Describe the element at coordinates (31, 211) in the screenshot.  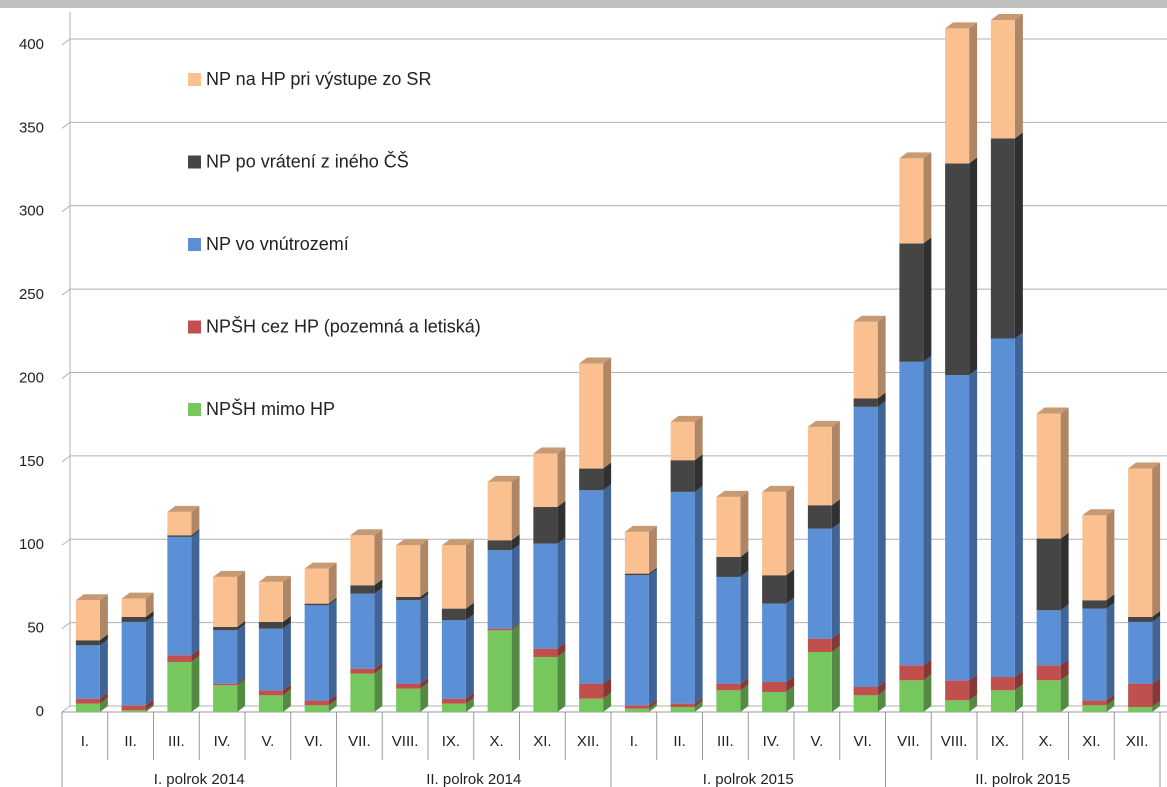
I see `y-tick-label: 300` at that location.